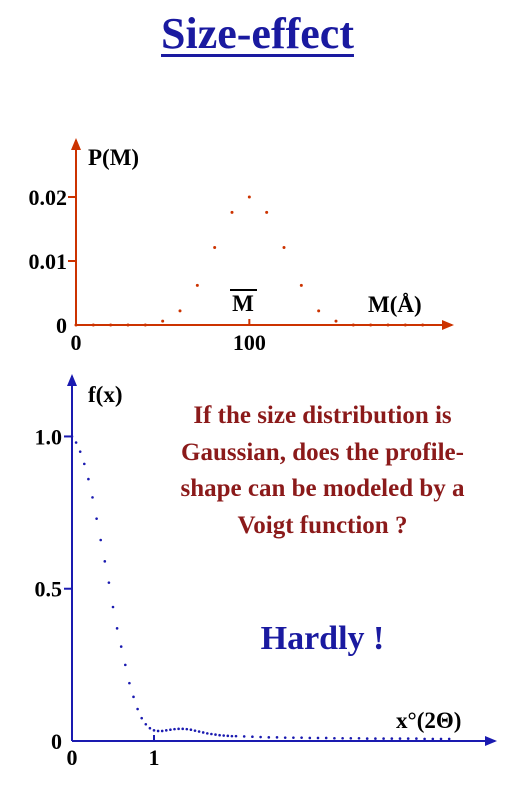 This screenshot has height=788, width=515. Describe the element at coordinates (105, 394) in the screenshot. I see `bottom-y-axis-label: f(x)` at that location.